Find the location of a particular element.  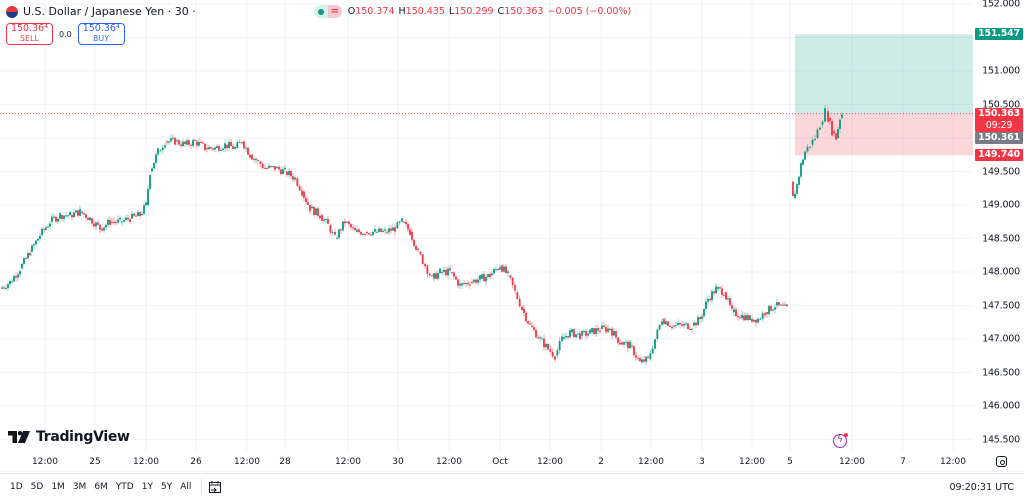

time-tick-label: 25 is located at coordinates (95, 462).